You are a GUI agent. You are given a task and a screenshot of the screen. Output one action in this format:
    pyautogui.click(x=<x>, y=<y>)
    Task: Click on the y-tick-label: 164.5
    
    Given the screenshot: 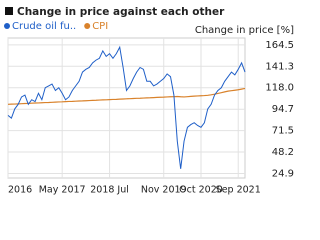 What is the action you would take?
    pyautogui.click(x=279, y=45)
    